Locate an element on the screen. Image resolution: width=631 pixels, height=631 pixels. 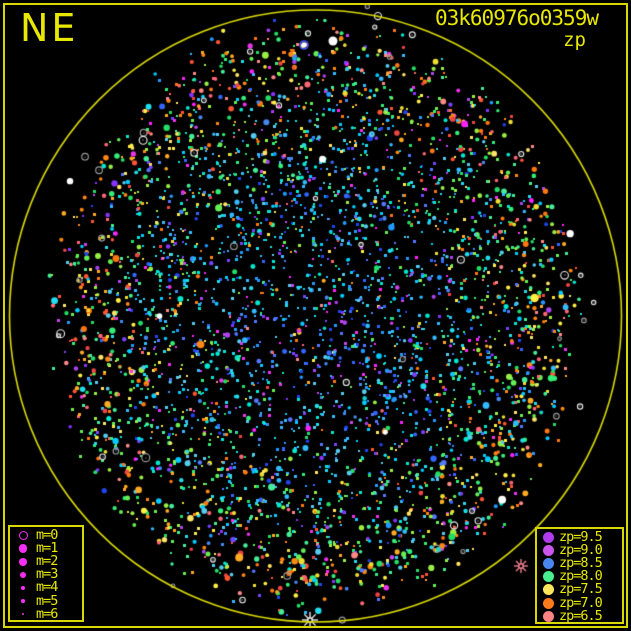
legend-label: m=3 is located at coordinates (47, 574).